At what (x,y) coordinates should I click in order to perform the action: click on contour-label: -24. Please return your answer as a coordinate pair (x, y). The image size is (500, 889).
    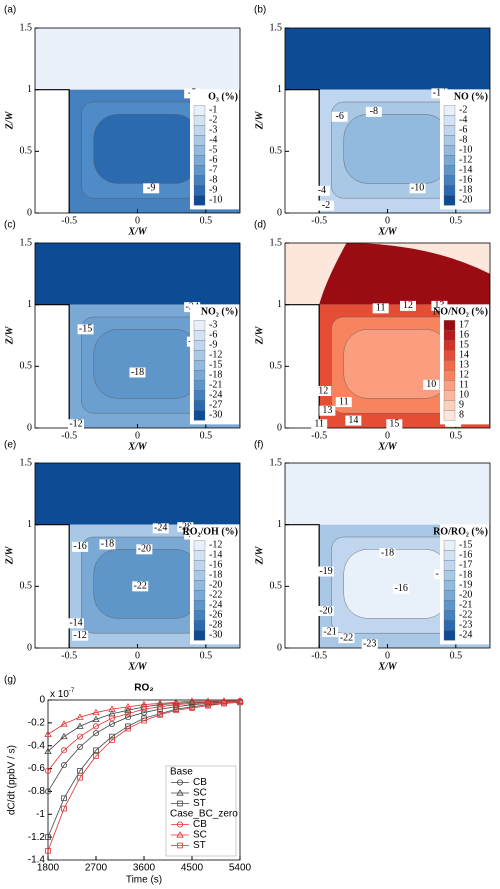
    Looking at the image, I should click on (160, 528).